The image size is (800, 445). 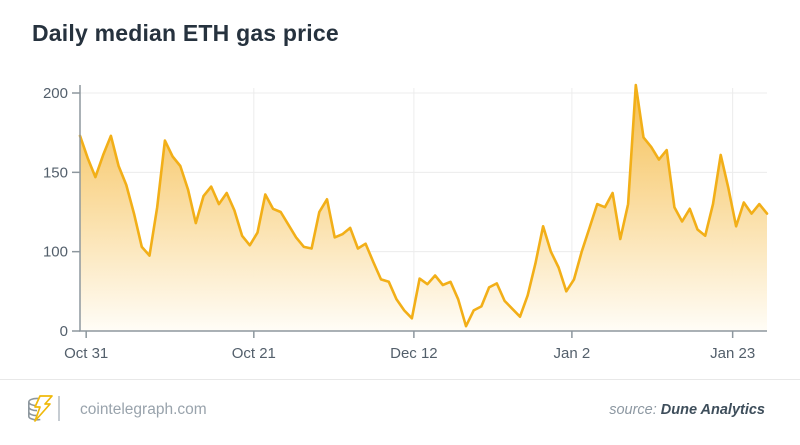 What do you see at coordinates (40, 408) in the screenshot?
I see `cointelegraph-logo-icon` at bounding box center [40, 408].